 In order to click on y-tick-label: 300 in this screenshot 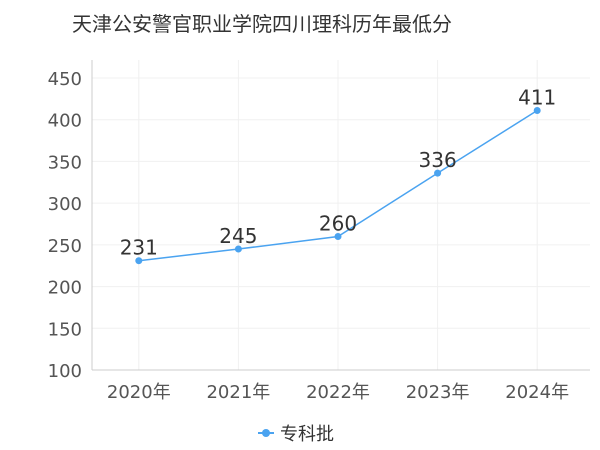, I will do `click(65, 204)`.